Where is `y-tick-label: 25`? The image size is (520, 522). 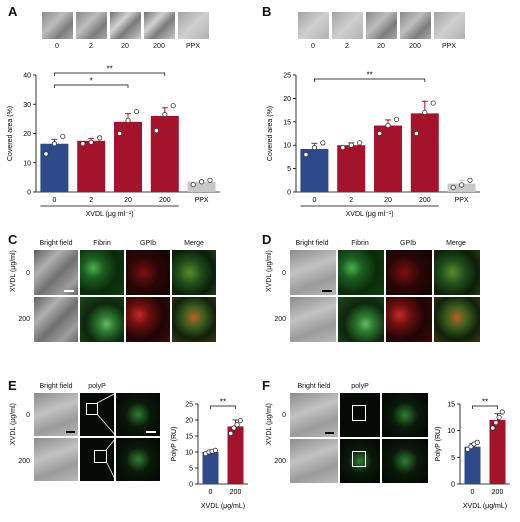 y-tick-label: 25 is located at coordinates (189, 405).